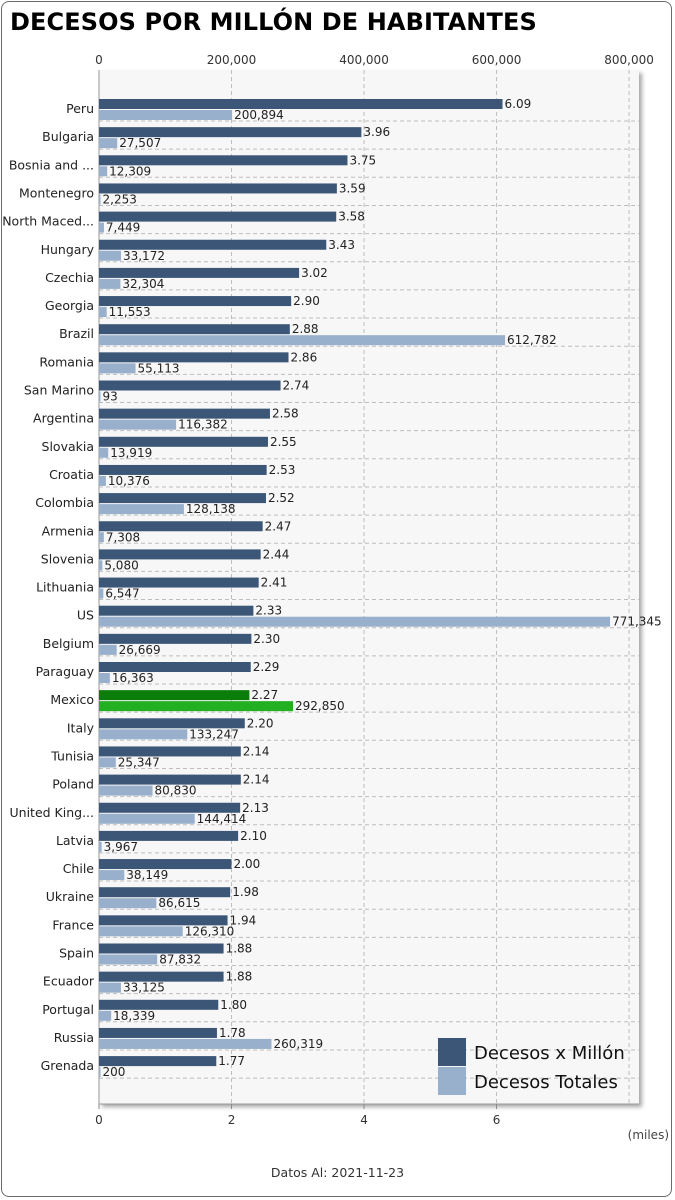 This screenshot has width=675, height=1200. I want to click on category-label: Tunisia, so click(72, 755).